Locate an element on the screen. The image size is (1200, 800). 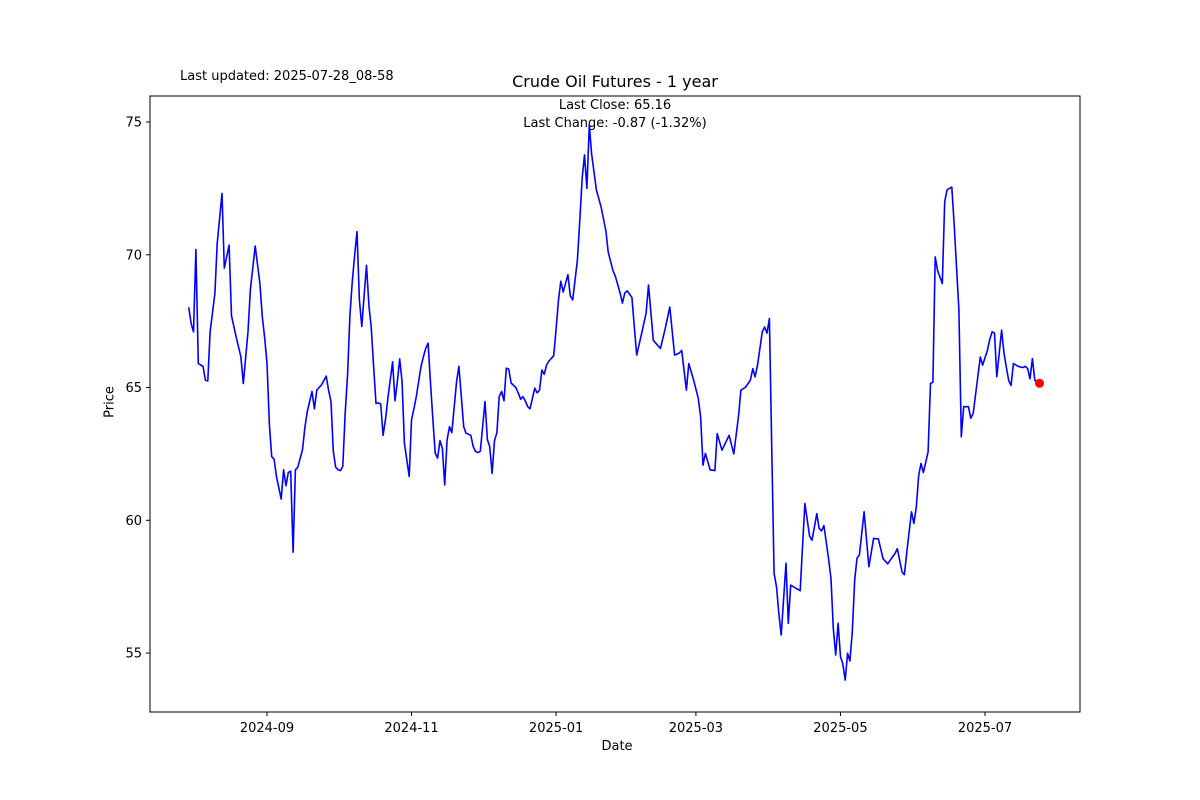
x-tick-label: 2025-07 is located at coordinates (985, 728).